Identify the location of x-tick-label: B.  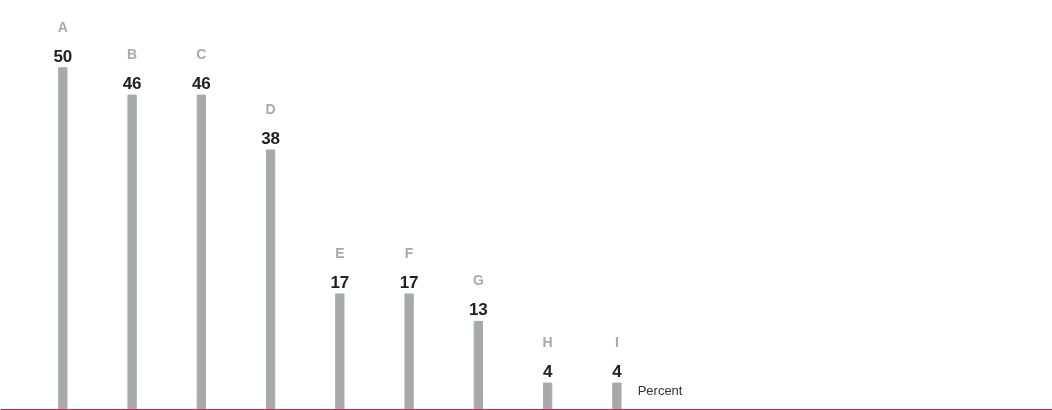
(132, 54).